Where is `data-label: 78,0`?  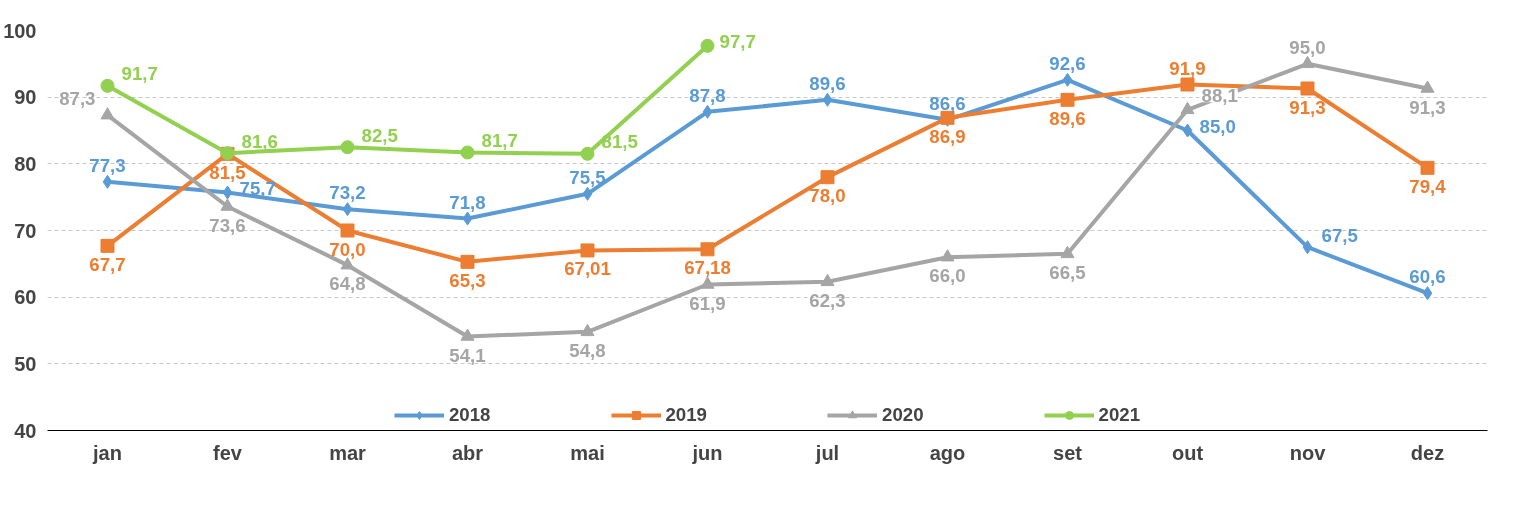
data-label: 78,0 is located at coordinates (827, 196).